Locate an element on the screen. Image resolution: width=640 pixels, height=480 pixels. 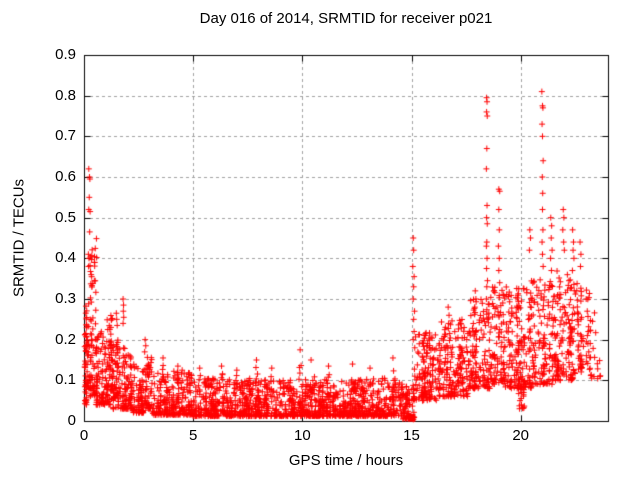
y-tick-label: 0.2 is located at coordinates (65, 339).